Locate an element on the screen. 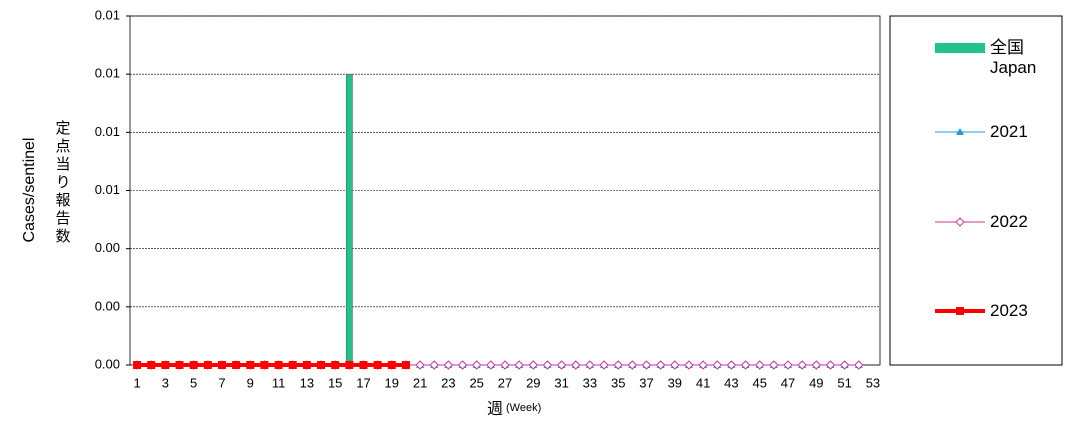  x-tick-label: 31 is located at coordinates (561, 382).